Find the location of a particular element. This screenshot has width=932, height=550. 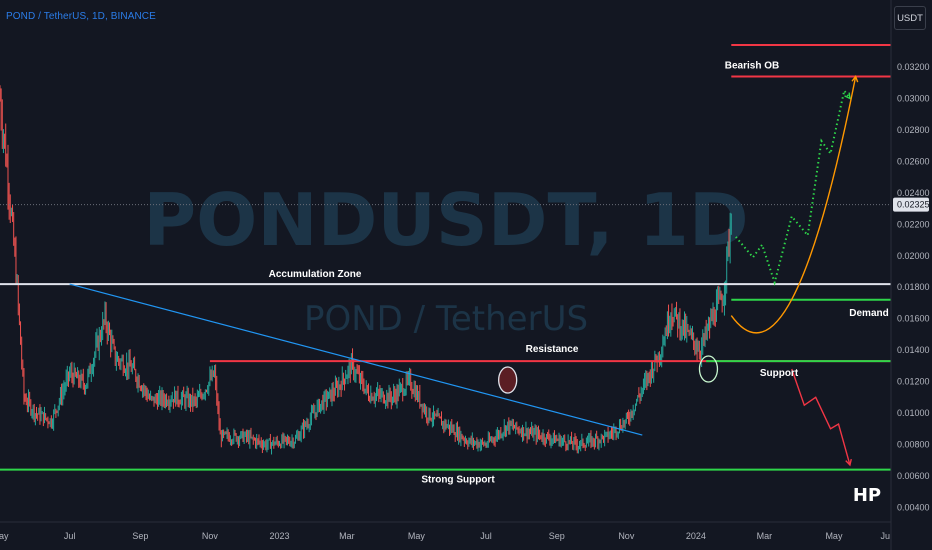

watermark-pair: POND / TetherUS is located at coordinates (446, 319).